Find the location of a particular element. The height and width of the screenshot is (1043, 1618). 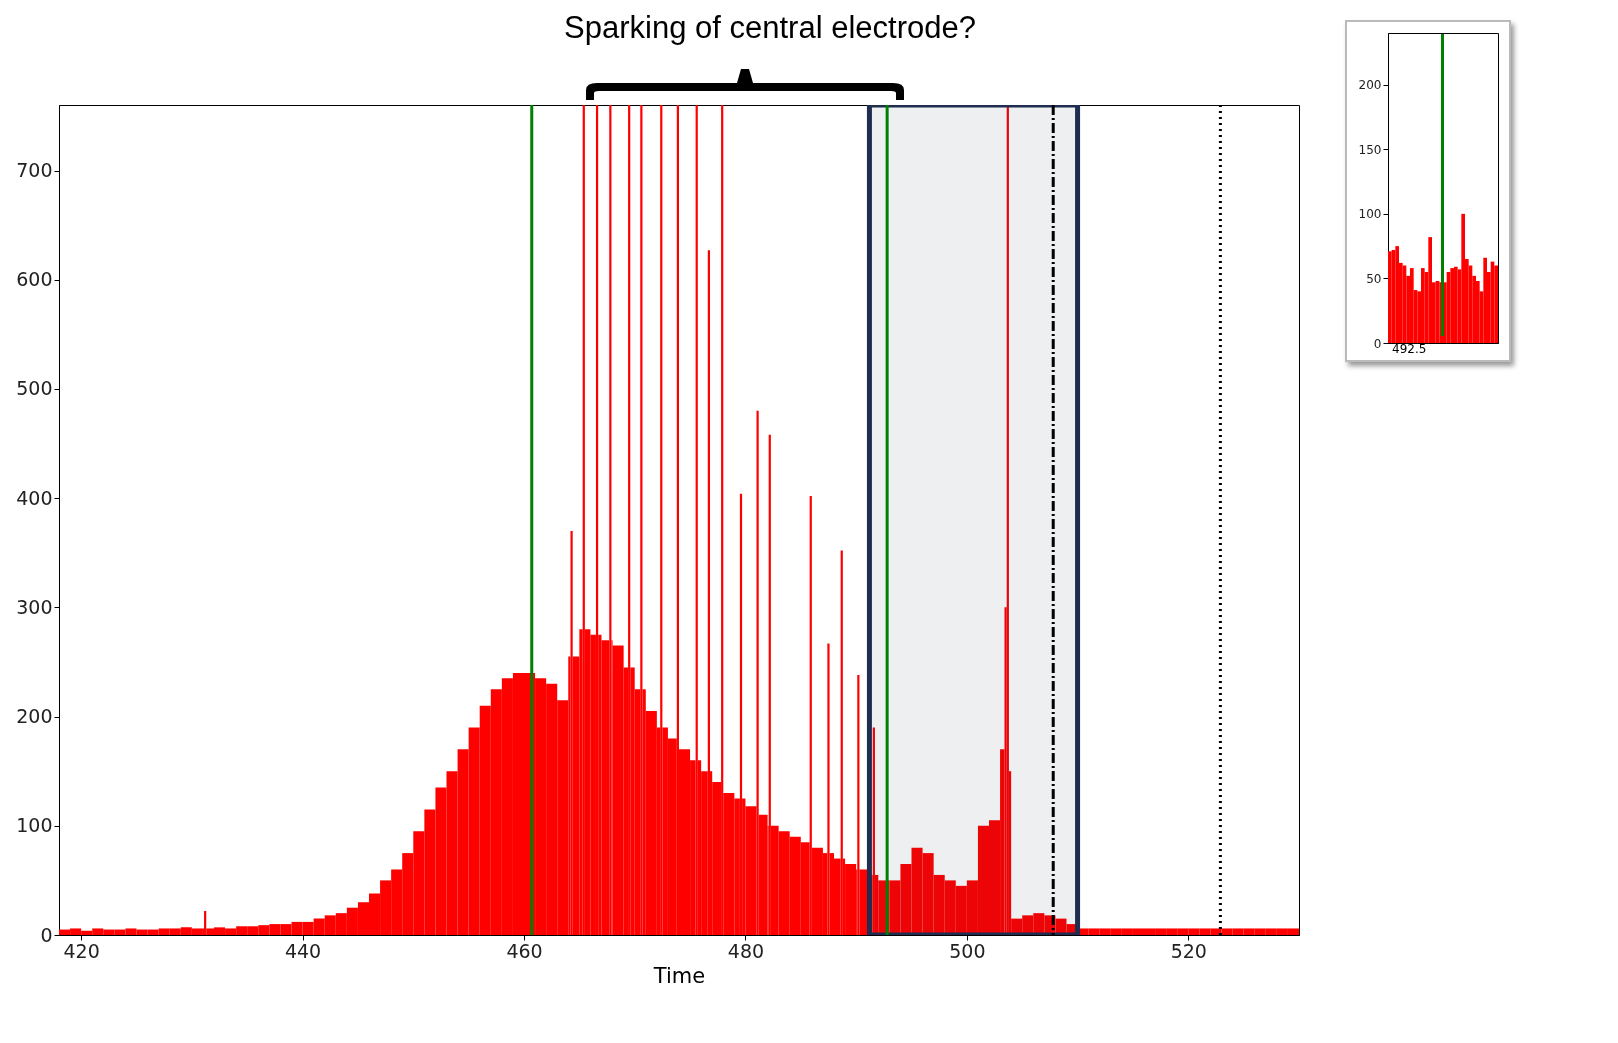

x-tick-label: 500 is located at coordinates (967, 950).